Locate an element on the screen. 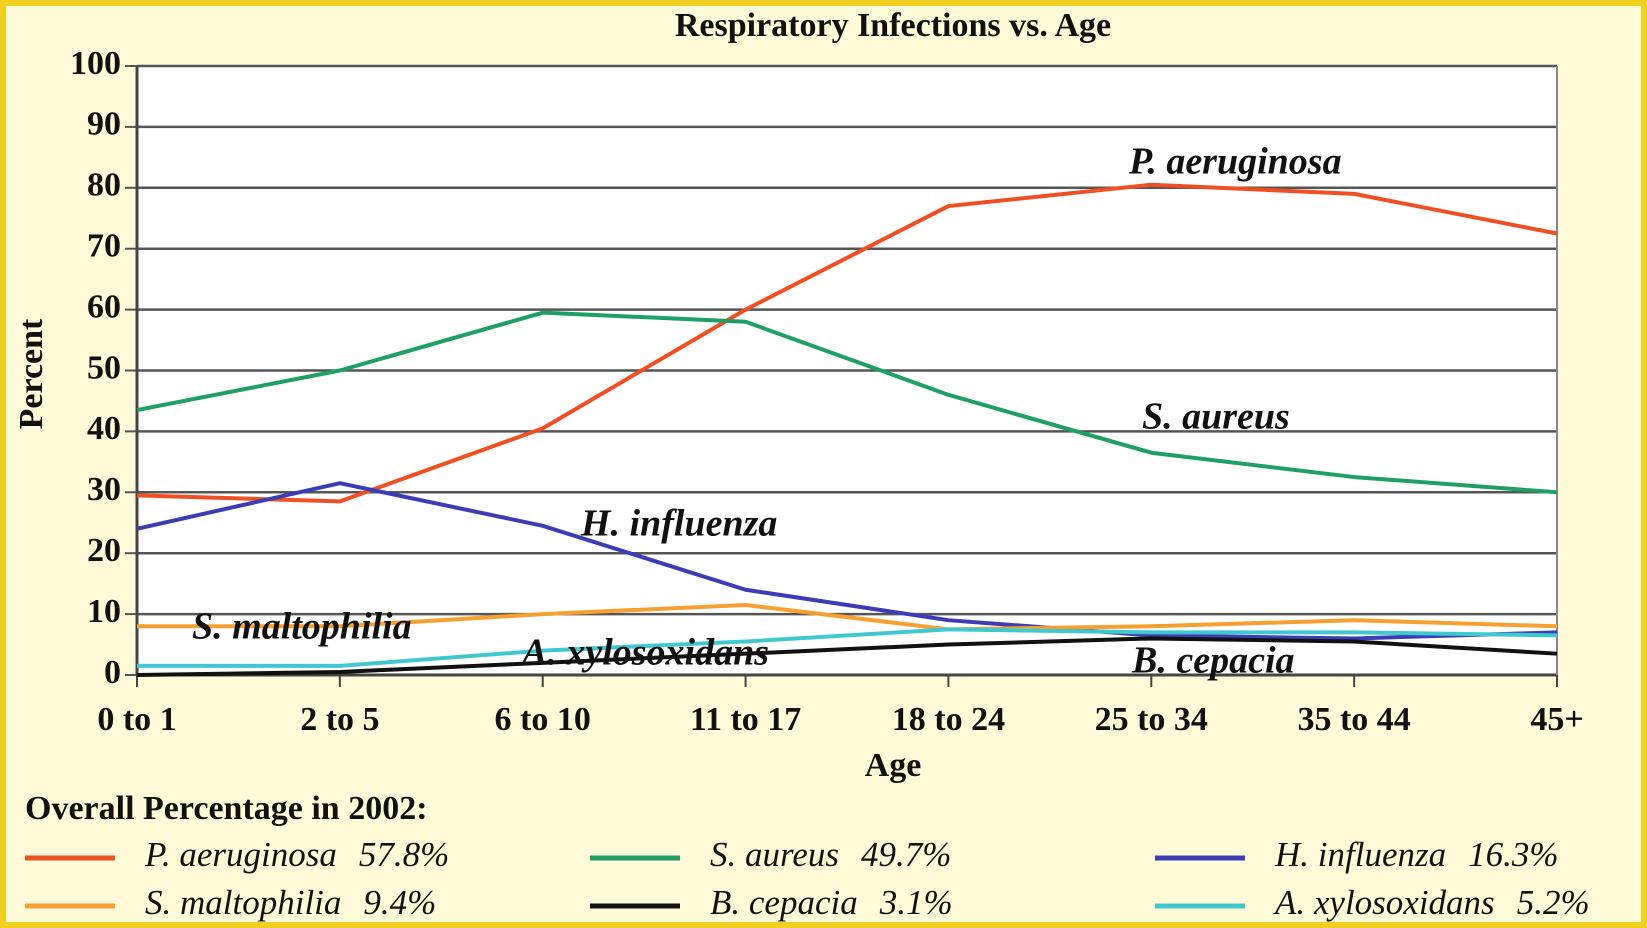  legend-title: Overall Percentage in 2002: is located at coordinates (226, 808).